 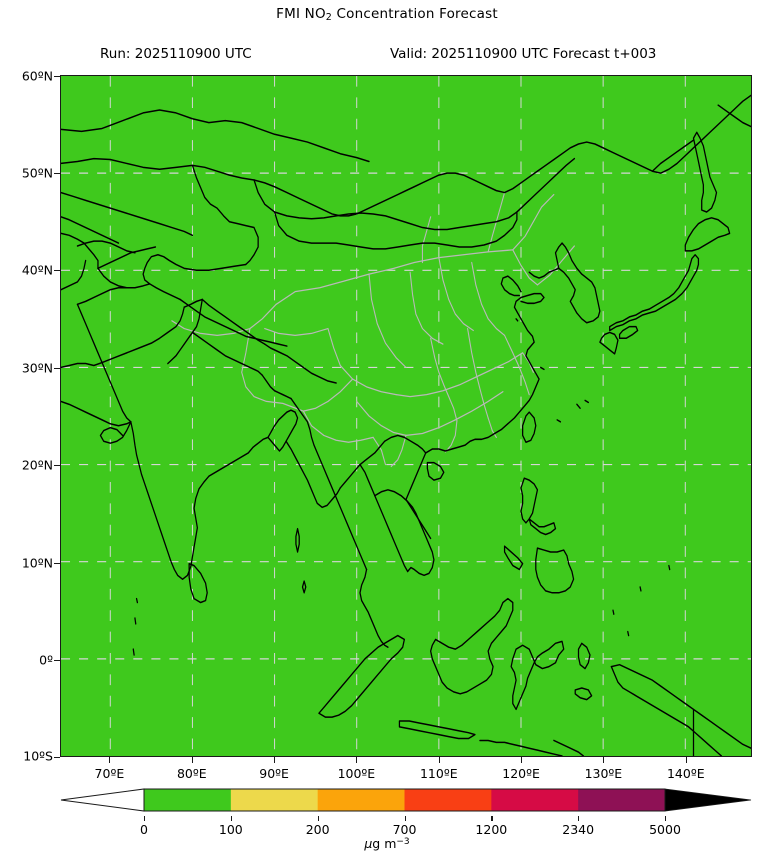 I want to click on colorbar-tick-label: 100, so click(x=230, y=829).